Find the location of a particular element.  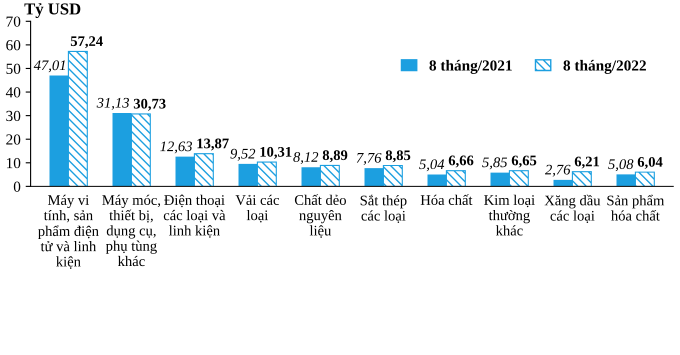

data-label: 31,13 is located at coordinates (113, 104).